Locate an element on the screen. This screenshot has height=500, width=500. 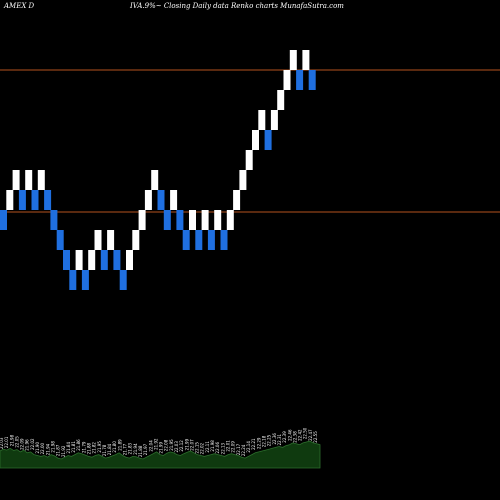
volume-price-label-35: 22.12 is located at coordinates (181, 446).